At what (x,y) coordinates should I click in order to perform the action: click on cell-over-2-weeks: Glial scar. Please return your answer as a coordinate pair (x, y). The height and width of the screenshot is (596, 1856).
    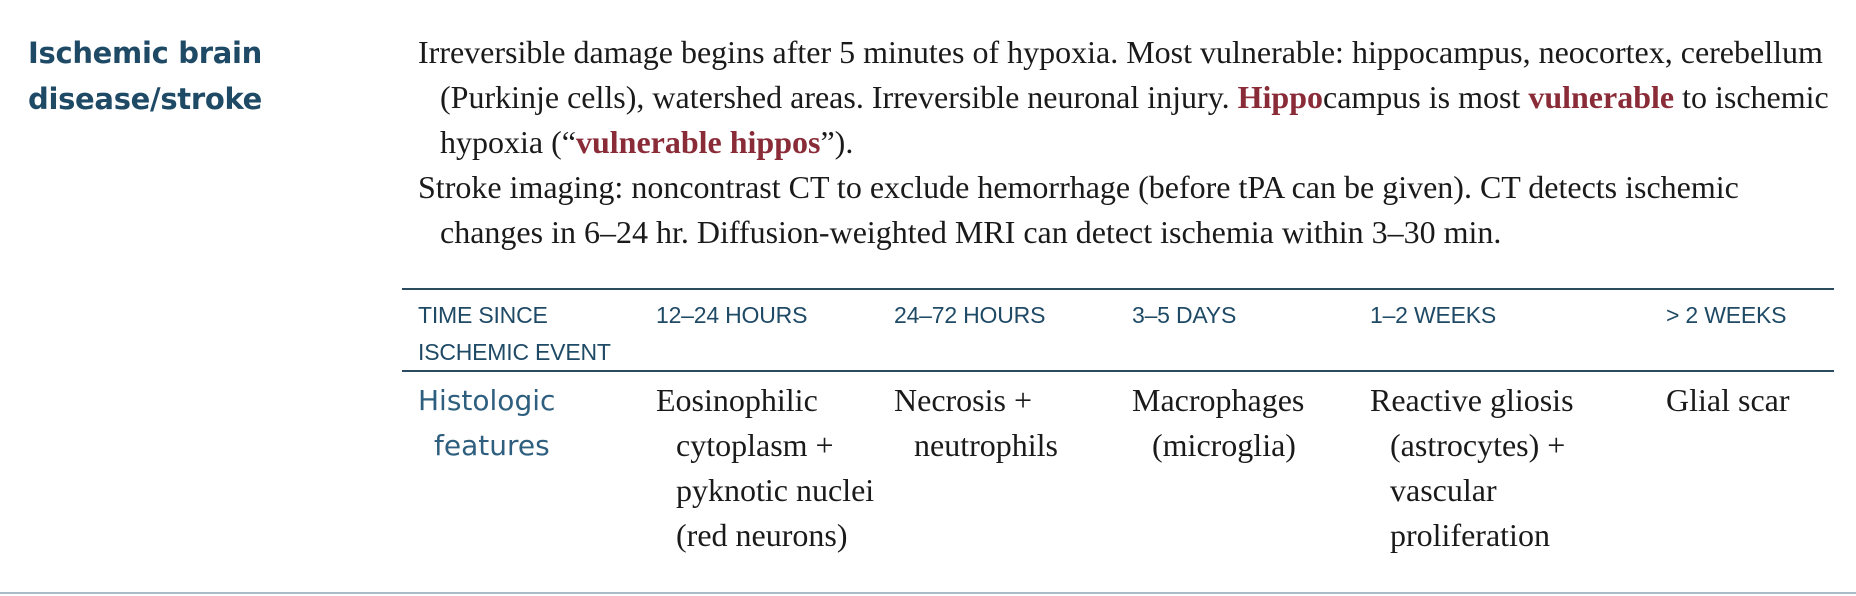
    Looking at the image, I should click on (1742, 468).